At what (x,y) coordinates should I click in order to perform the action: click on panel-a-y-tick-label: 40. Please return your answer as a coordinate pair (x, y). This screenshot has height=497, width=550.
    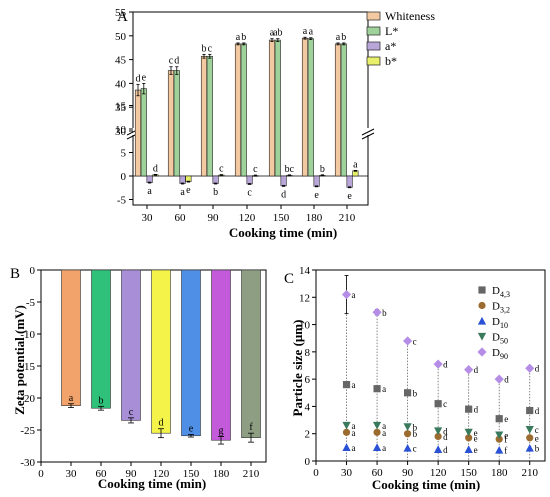
    Looking at the image, I should click on (121, 84).